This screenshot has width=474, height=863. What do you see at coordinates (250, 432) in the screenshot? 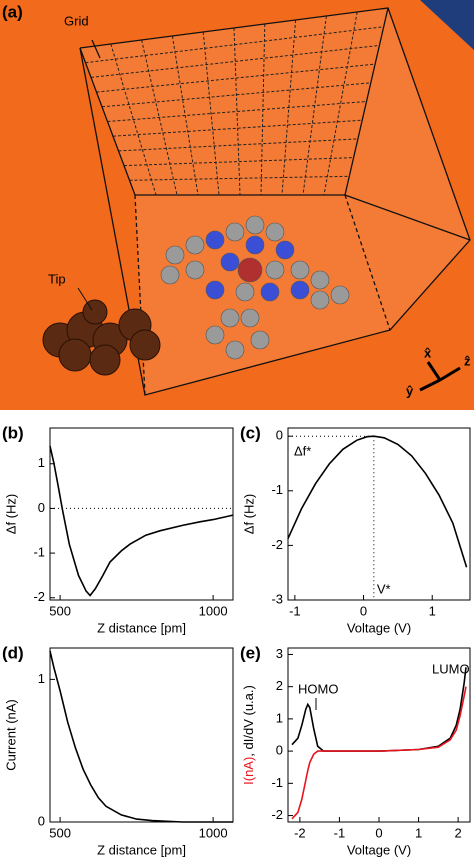
I see `panel-label: (c)` at bounding box center [250, 432].